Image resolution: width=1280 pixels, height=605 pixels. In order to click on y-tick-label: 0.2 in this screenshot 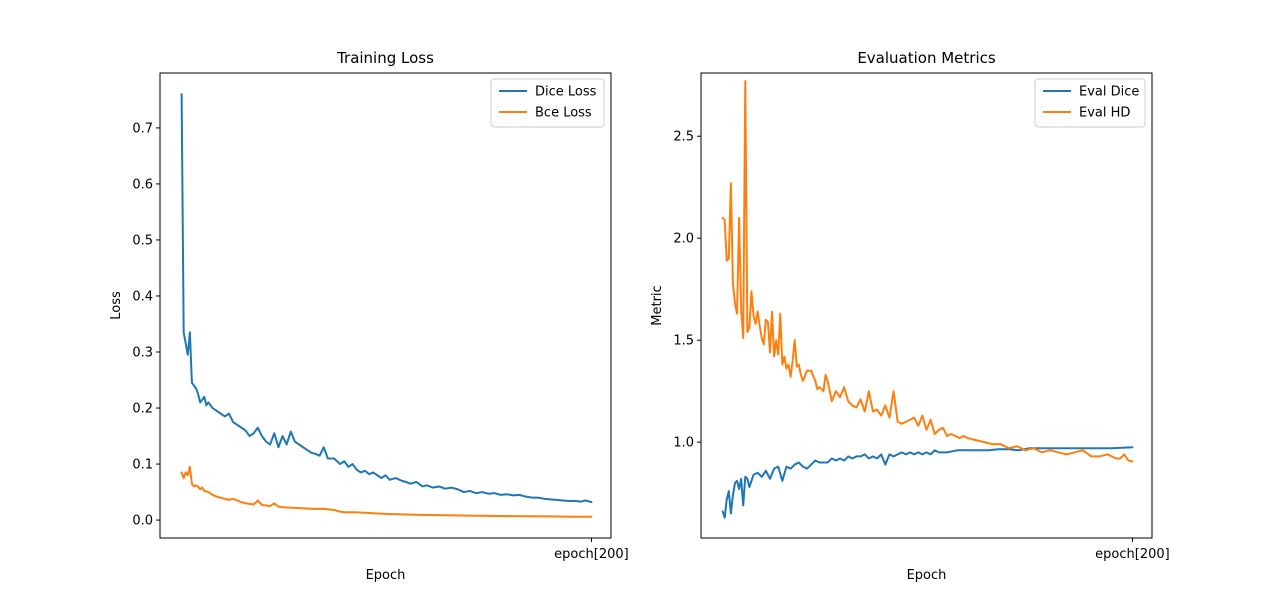, I will do `click(142, 409)`.